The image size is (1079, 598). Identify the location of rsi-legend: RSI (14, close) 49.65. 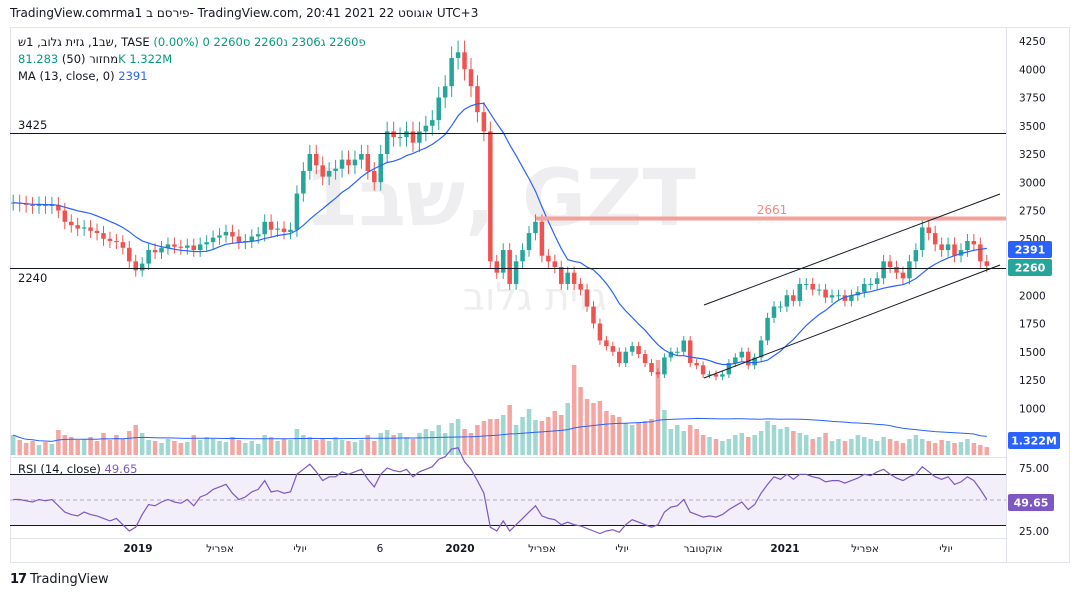
(77, 469).